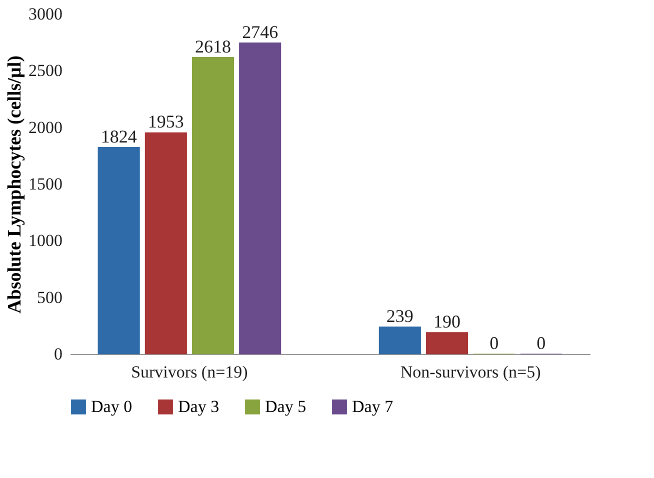 The height and width of the screenshot is (478, 654). What do you see at coordinates (45, 14) in the screenshot?
I see `y-tick-label: 3000` at bounding box center [45, 14].